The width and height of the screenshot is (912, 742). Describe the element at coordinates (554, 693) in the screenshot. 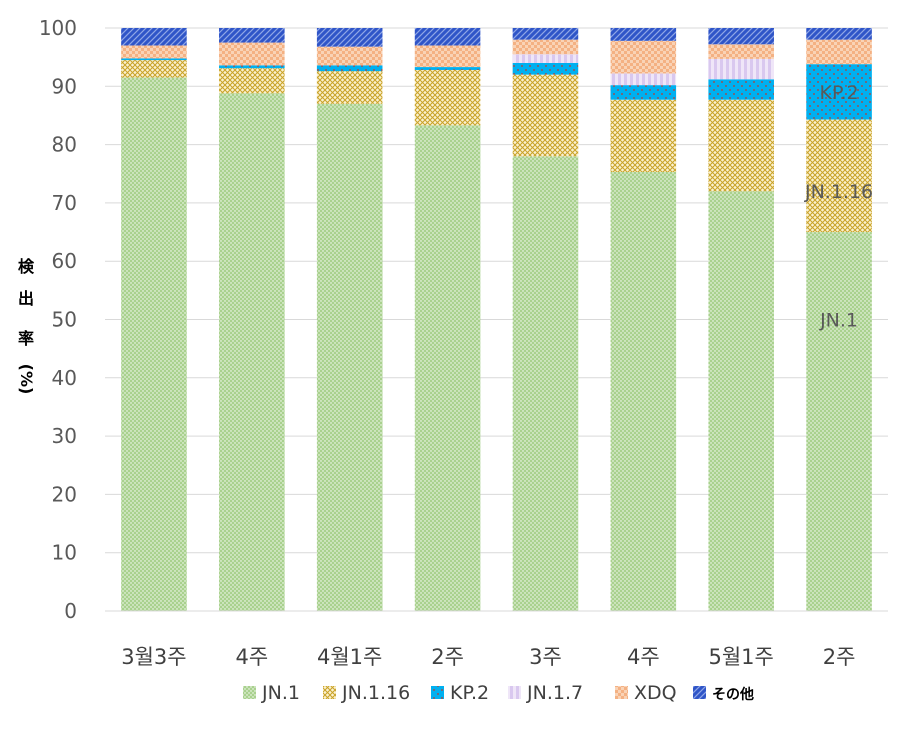

I see `legend-label: JN.1.7` at that location.